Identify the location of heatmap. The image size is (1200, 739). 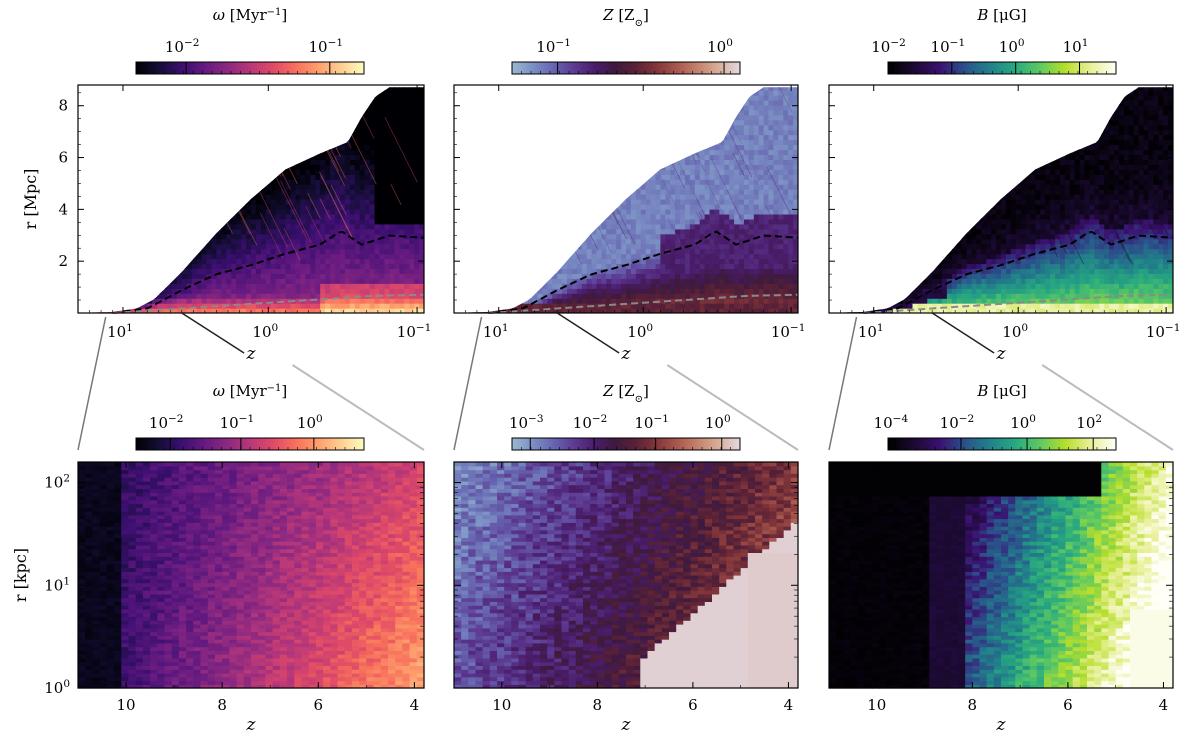
(251, 200).